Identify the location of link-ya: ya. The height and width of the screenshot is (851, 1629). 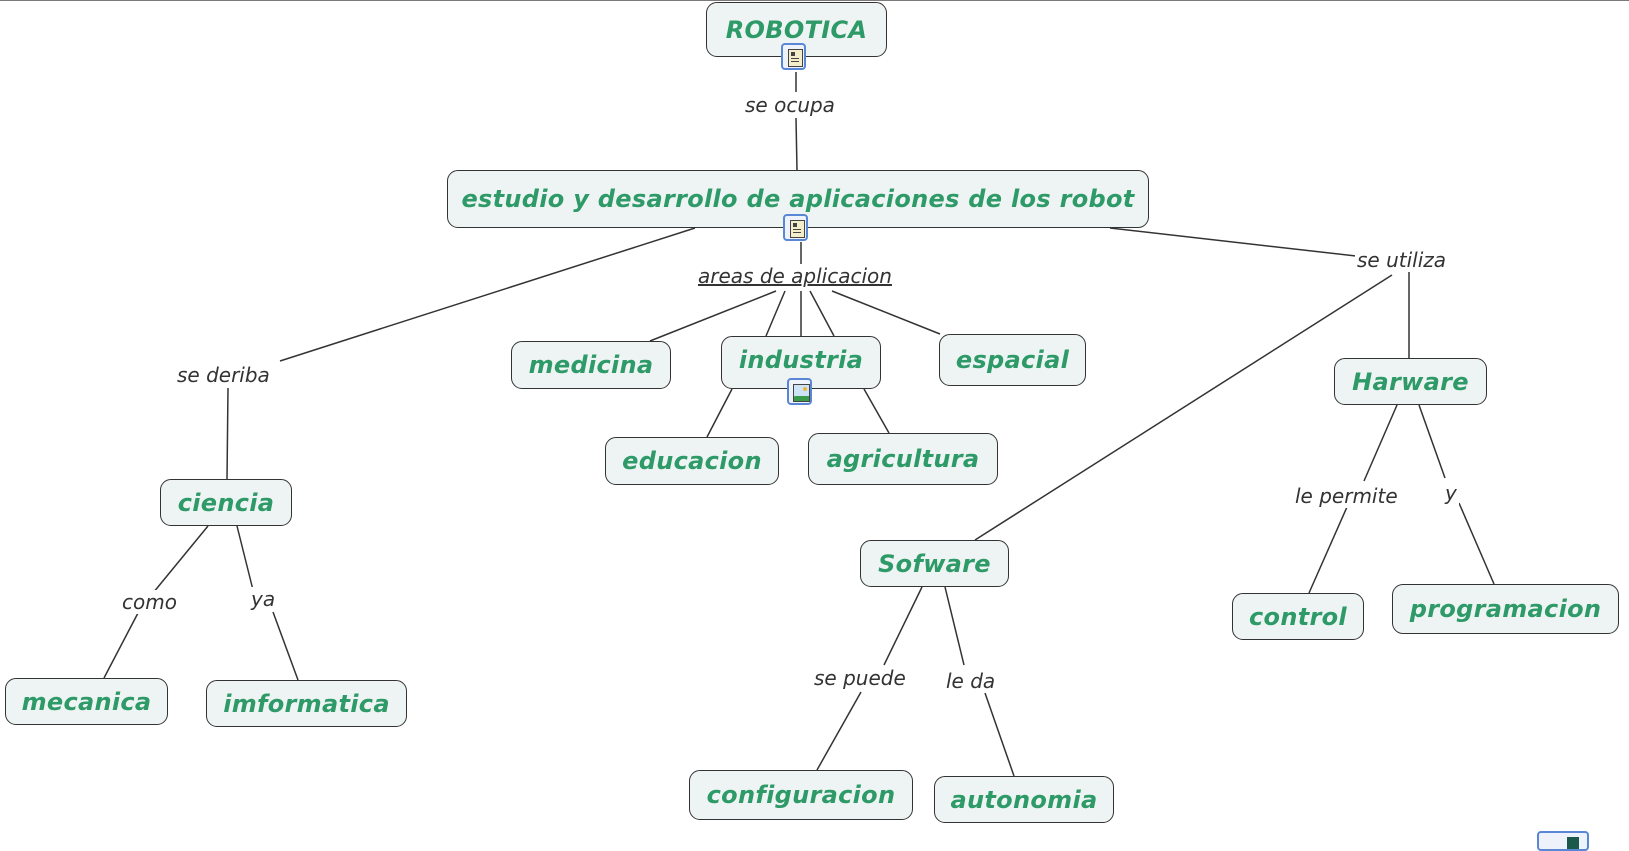
(263, 599).